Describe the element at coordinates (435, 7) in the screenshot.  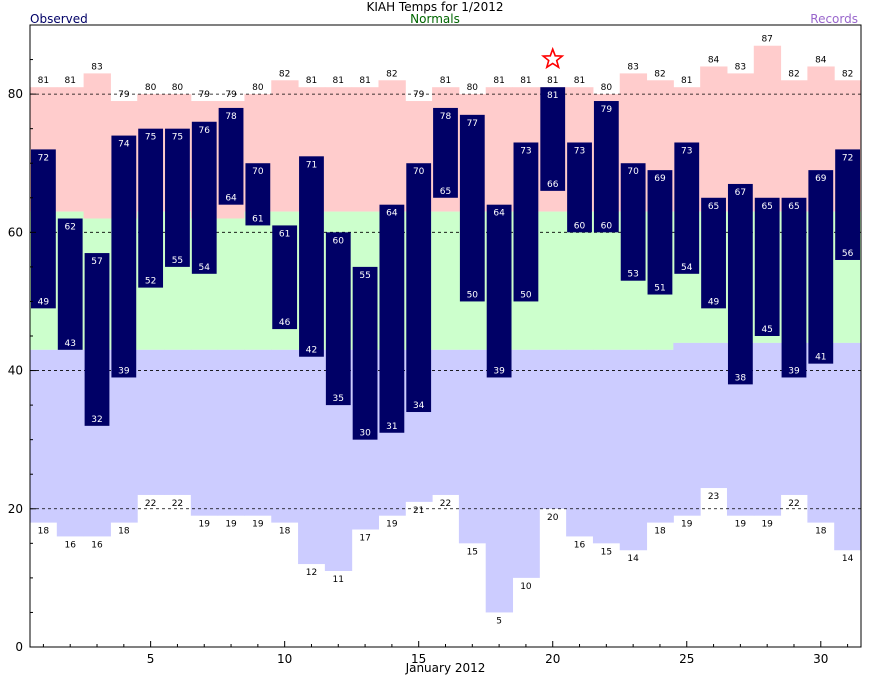
I see `chart-title: KIAH Temps for 1/2012` at that location.